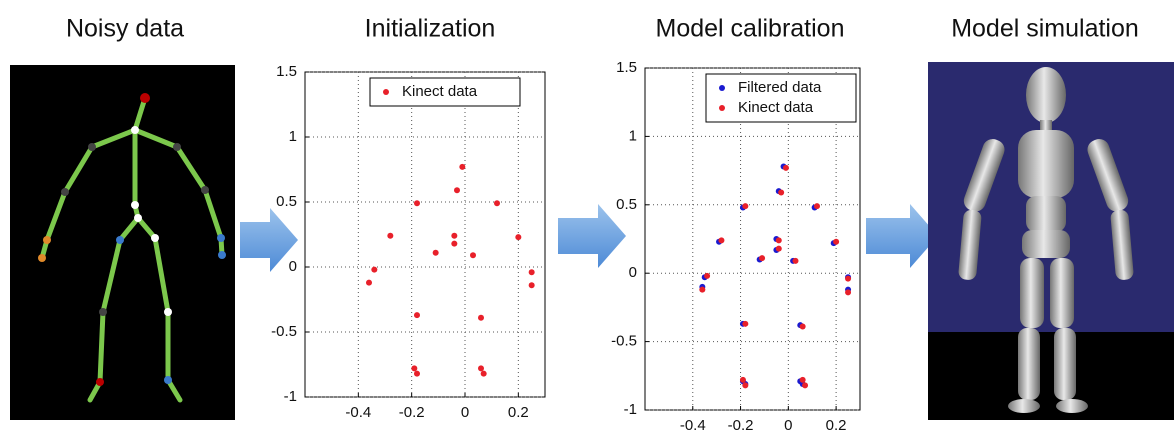 The height and width of the screenshot is (432, 1174). What do you see at coordinates (430, 29) in the screenshot?
I see `chart-title: Initialization` at bounding box center [430, 29].